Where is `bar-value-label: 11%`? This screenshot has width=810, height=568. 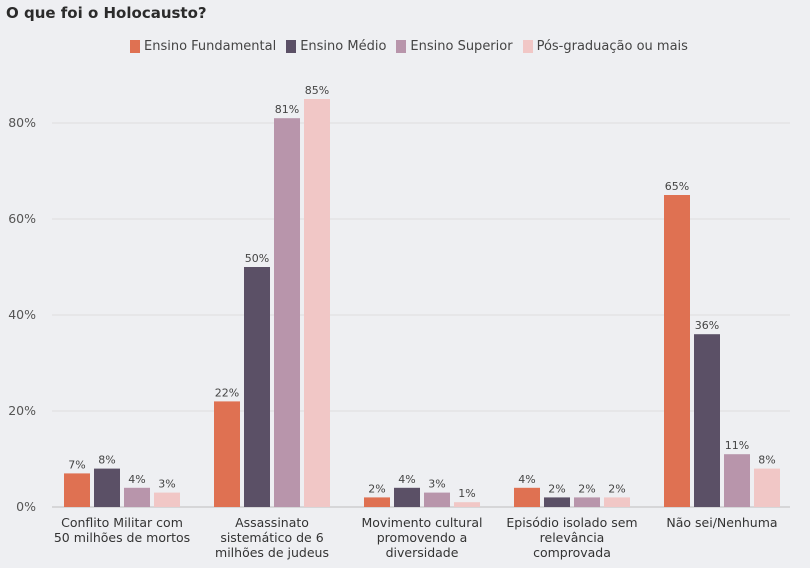
bar-value-label: 11% is located at coordinates (737, 445).